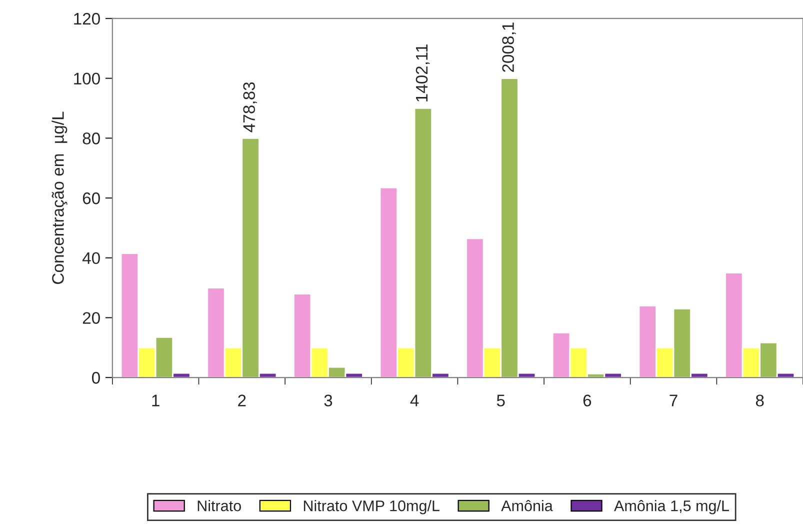 This screenshot has width=803, height=528. Describe the element at coordinates (414, 400) in the screenshot. I see `x-tick-label: 4` at that location.